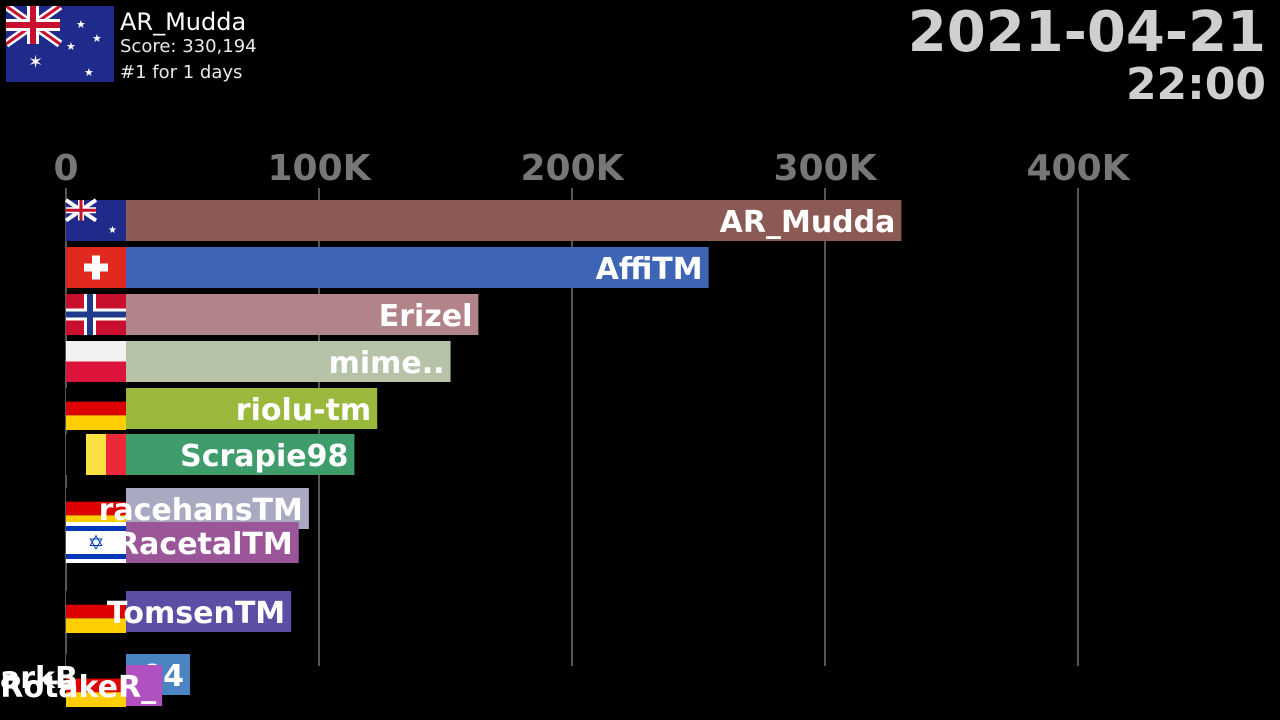 Image resolution: width=1280 pixels, height=720 pixels. Describe the element at coordinates (808, 222) in the screenshot. I see `bar-label: AR_Mudda` at that location.